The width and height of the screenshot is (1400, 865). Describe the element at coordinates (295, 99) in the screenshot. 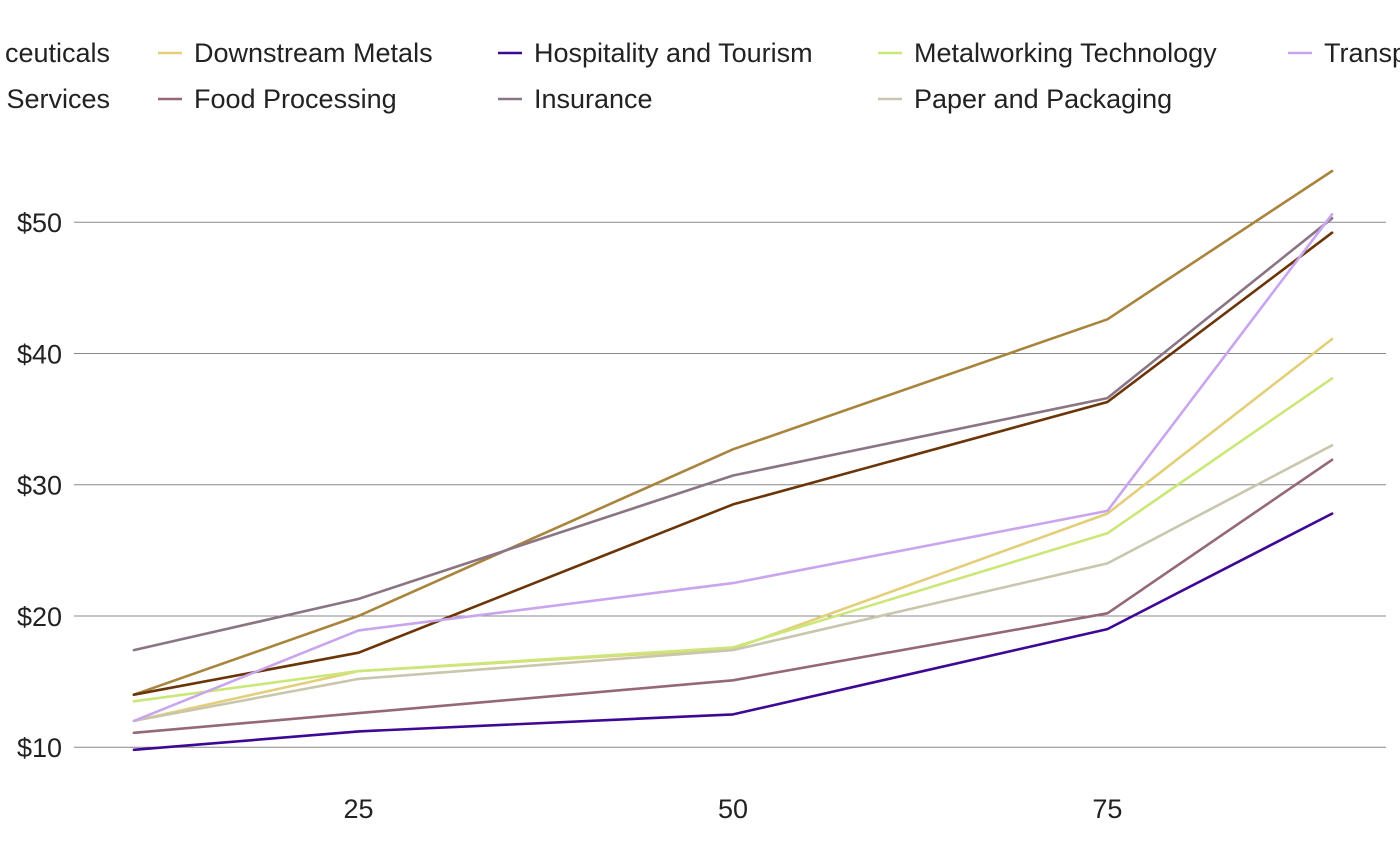

I see `legend-label-food-processing: Food Processing` at that location.